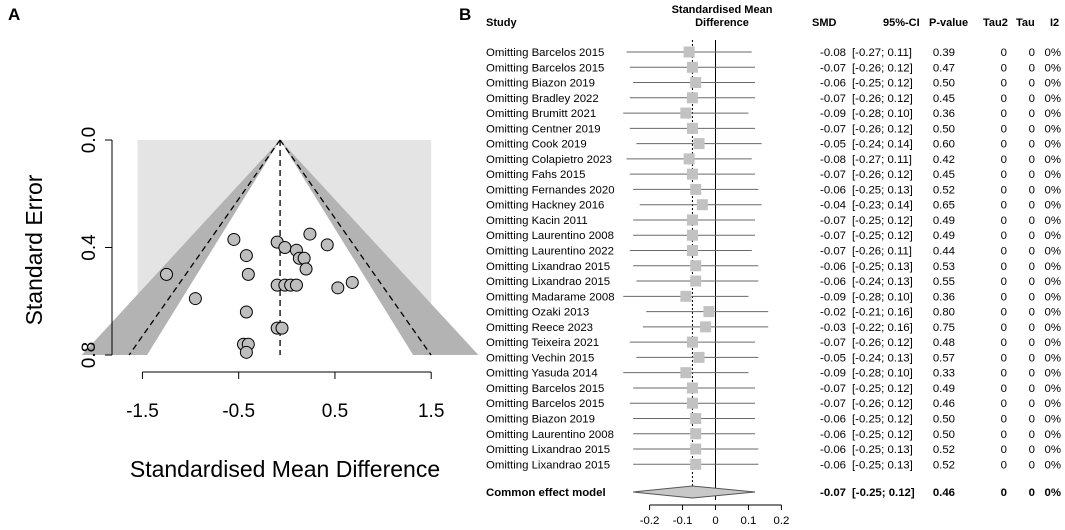 Image resolution: width=1065 pixels, height=530 pixels. Describe the element at coordinates (882, 53) in the screenshot. I see `forest-ci-value: [-0.27; 0.11]` at that location.